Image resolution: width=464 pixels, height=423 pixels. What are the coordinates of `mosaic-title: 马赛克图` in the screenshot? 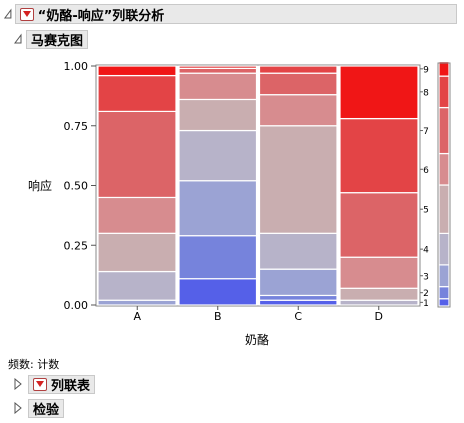 It's located at (57, 41).